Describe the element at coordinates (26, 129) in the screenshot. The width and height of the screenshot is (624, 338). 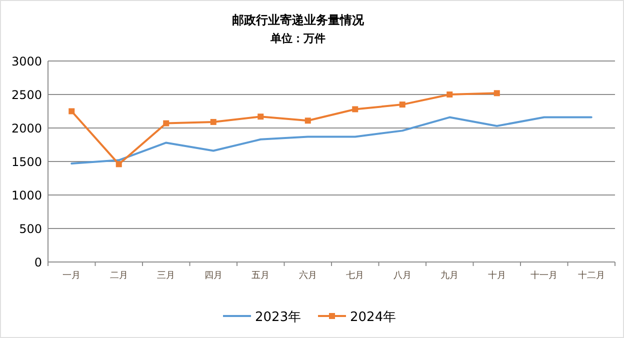
I see `y-tick-label: 2000` at that location.